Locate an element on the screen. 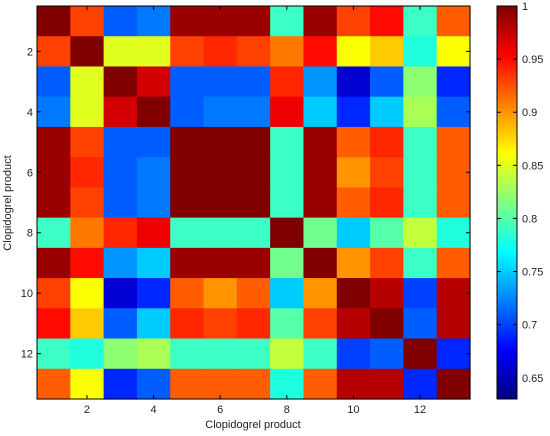 The height and width of the screenshot is (436, 550). x-tick-label: 8 is located at coordinates (287, 410).